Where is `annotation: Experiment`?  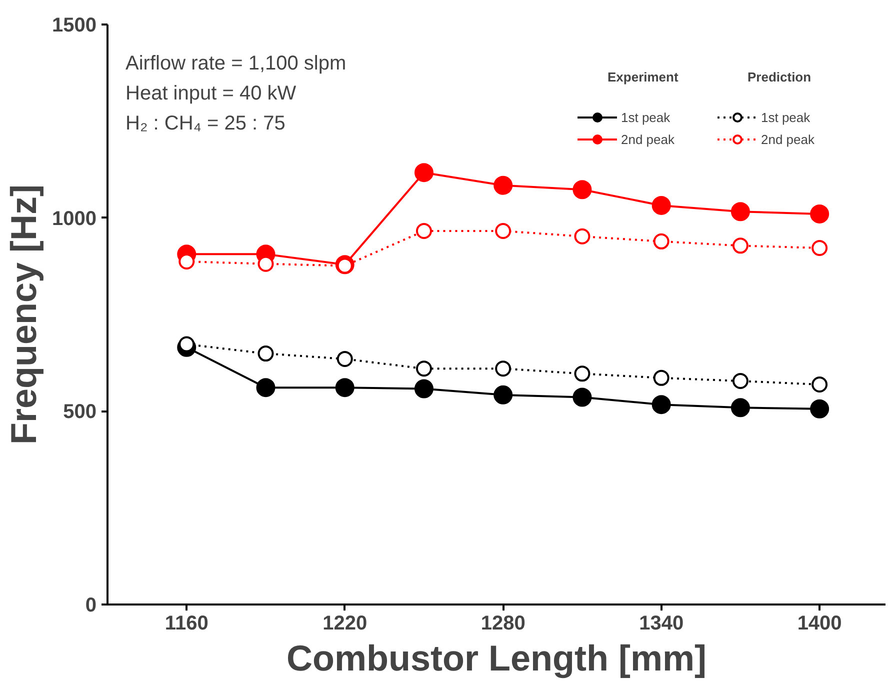 annotation: Experiment is located at coordinates (643, 77).